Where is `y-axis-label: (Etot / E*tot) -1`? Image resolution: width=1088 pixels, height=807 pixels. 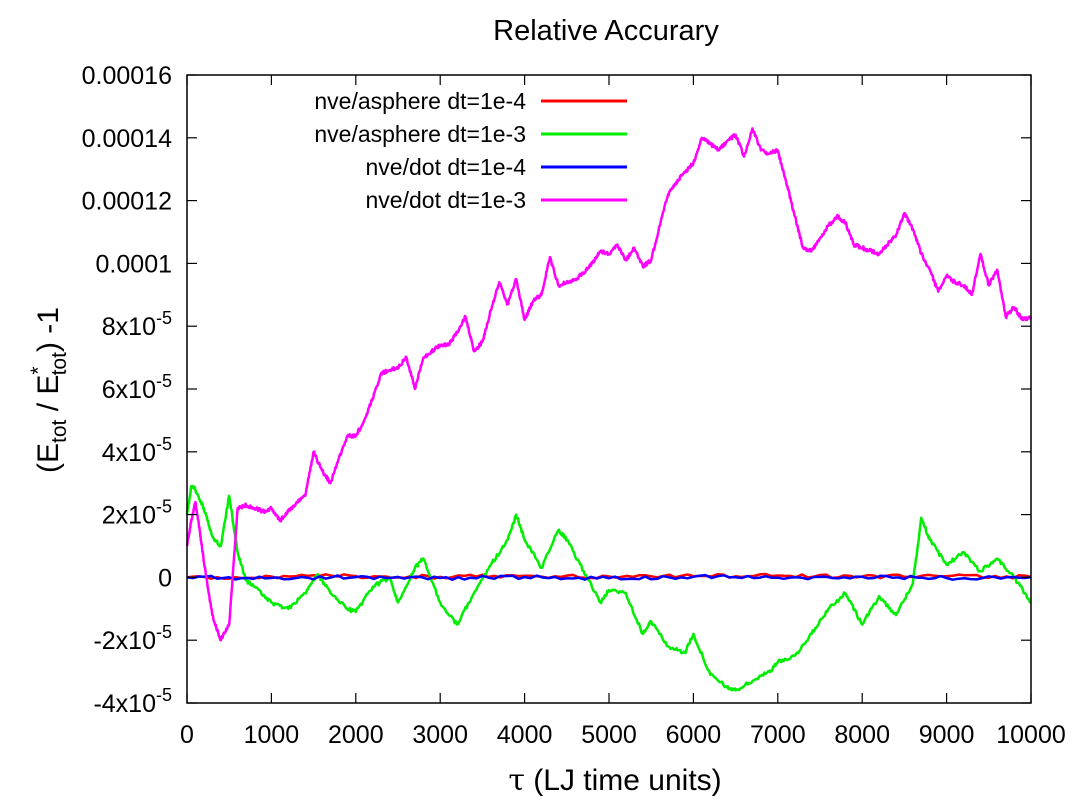 y-axis-label: (Etot / E*tot) -1 is located at coordinates (49, 390).